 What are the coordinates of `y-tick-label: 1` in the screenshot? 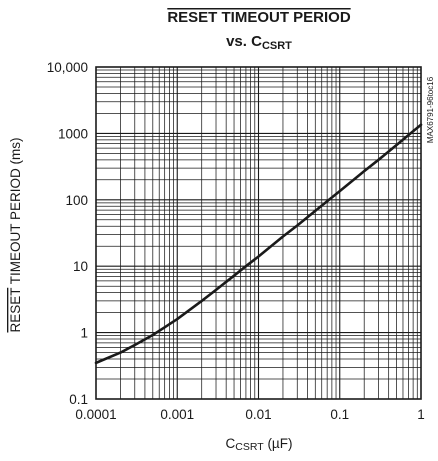 It's located at (84, 333).